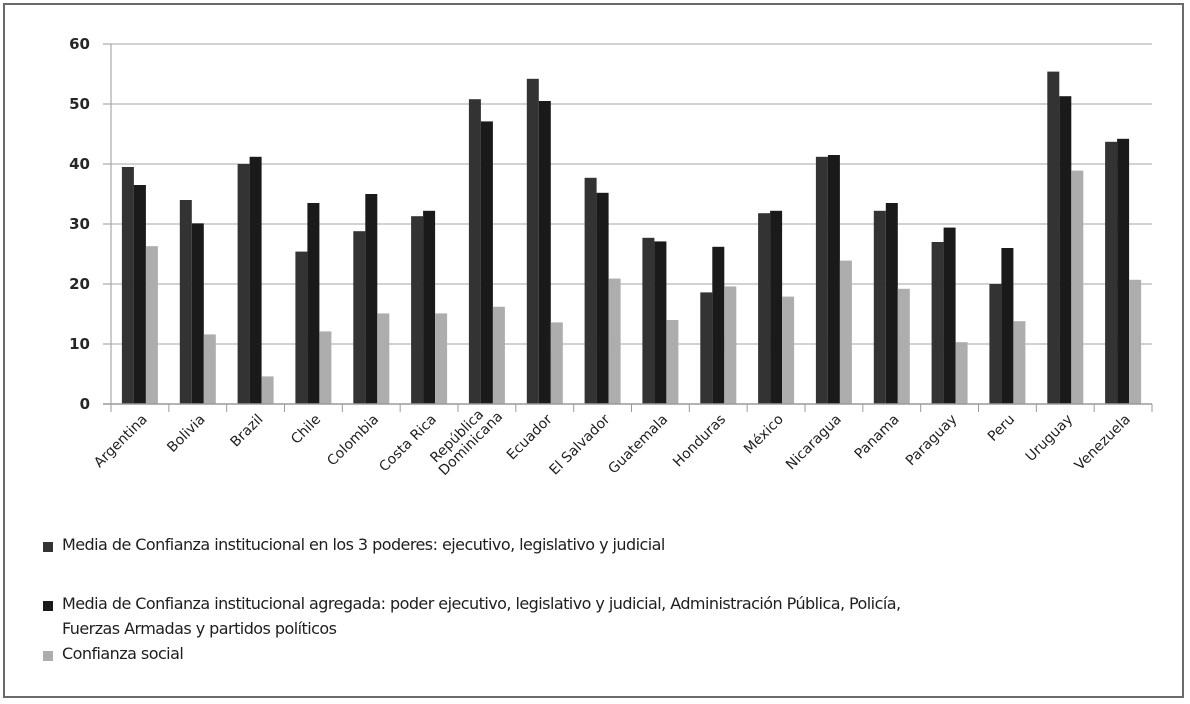 This screenshot has width=1190, height=704. What do you see at coordinates (530, 437) in the screenshot?
I see `x-category-label: Ecuador` at bounding box center [530, 437].